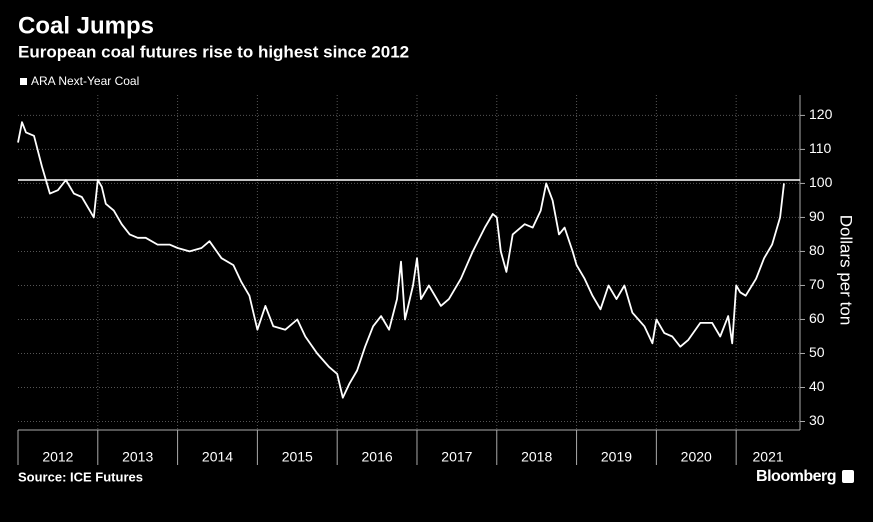 The width and height of the screenshot is (873, 522). What do you see at coordinates (817, 284) in the screenshot?
I see `y-tick-label: 70` at bounding box center [817, 284].